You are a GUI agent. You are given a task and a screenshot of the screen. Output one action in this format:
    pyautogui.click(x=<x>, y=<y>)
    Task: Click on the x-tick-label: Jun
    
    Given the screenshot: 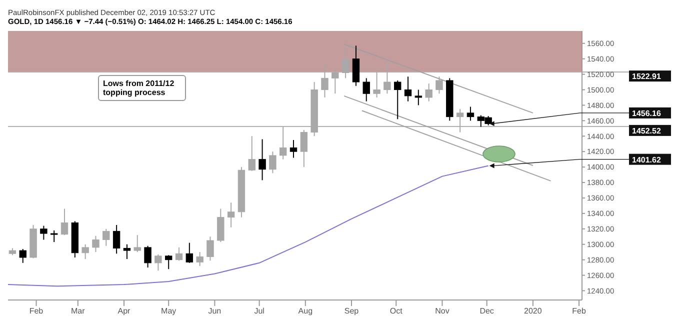 What is the action you would take?
    pyautogui.click(x=215, y=311)
    